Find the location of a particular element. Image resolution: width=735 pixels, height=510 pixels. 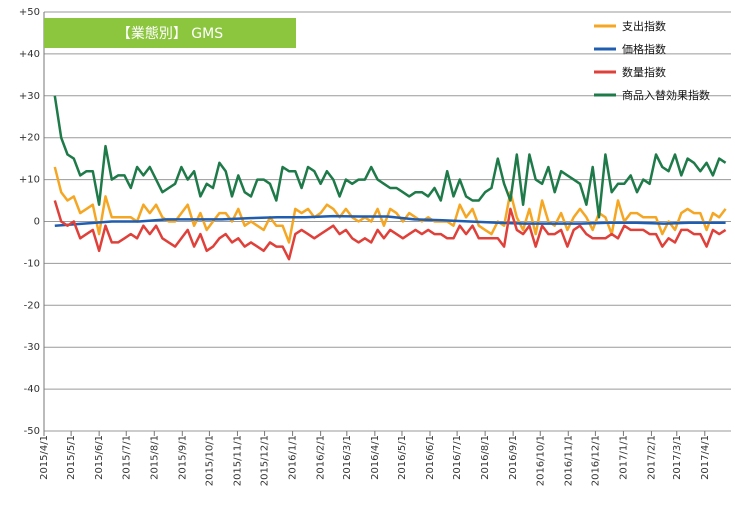

y-tick-label: -10 is located at coordinates (32, 263).